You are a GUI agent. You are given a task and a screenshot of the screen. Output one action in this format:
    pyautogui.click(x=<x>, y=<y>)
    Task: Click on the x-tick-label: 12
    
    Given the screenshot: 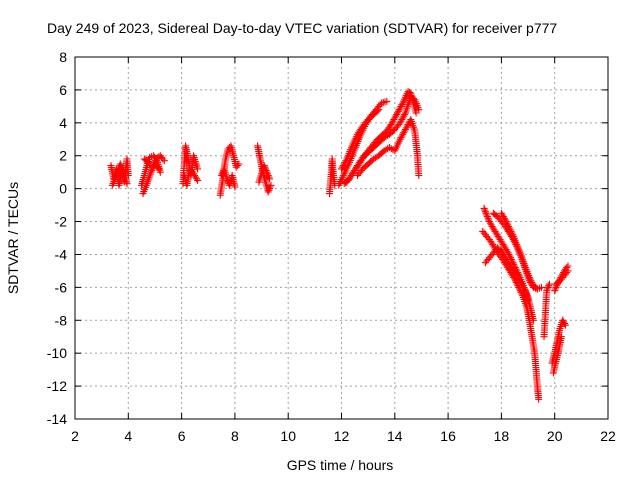 What is the action you would take?
    pyautogui.click(x=342, y=436)
    